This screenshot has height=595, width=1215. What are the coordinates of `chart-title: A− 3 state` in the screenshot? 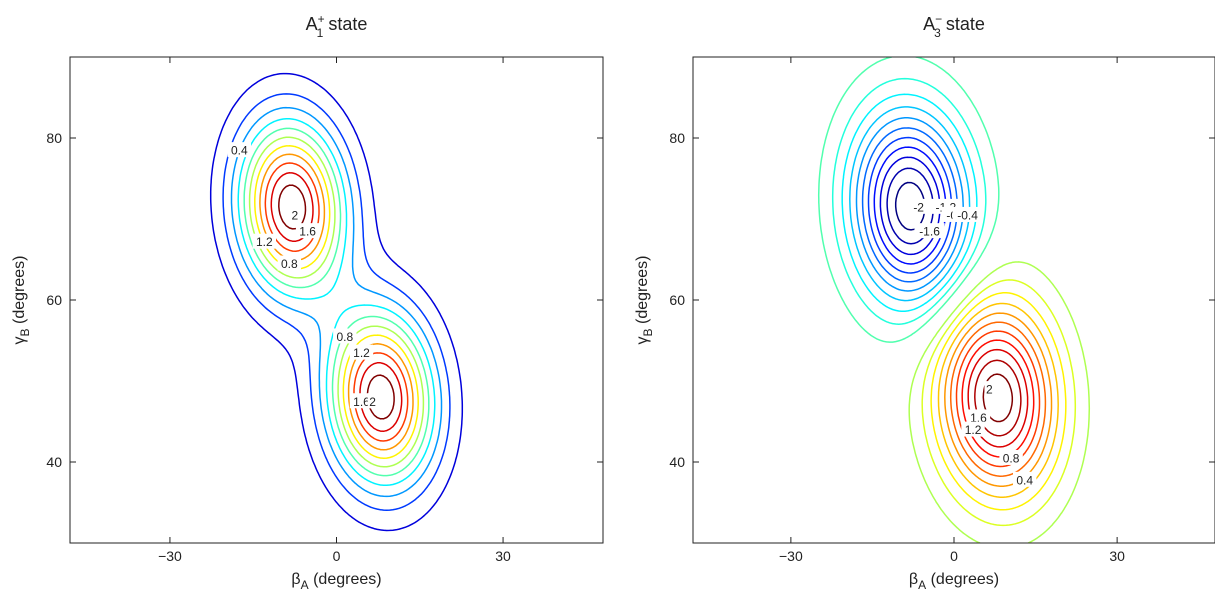 It's located at (954, 26).